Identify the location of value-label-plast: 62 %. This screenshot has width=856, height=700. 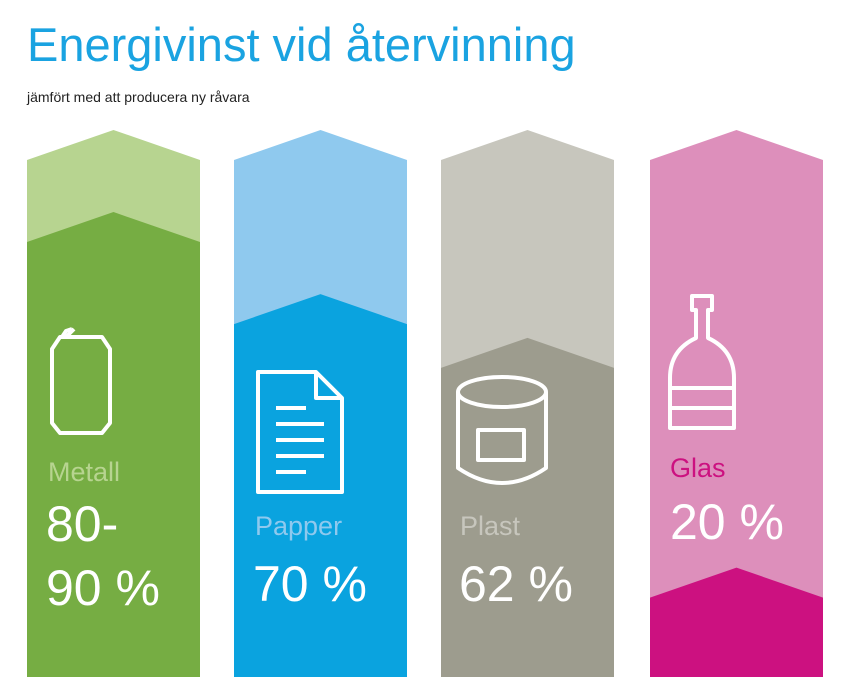
(516, 584).